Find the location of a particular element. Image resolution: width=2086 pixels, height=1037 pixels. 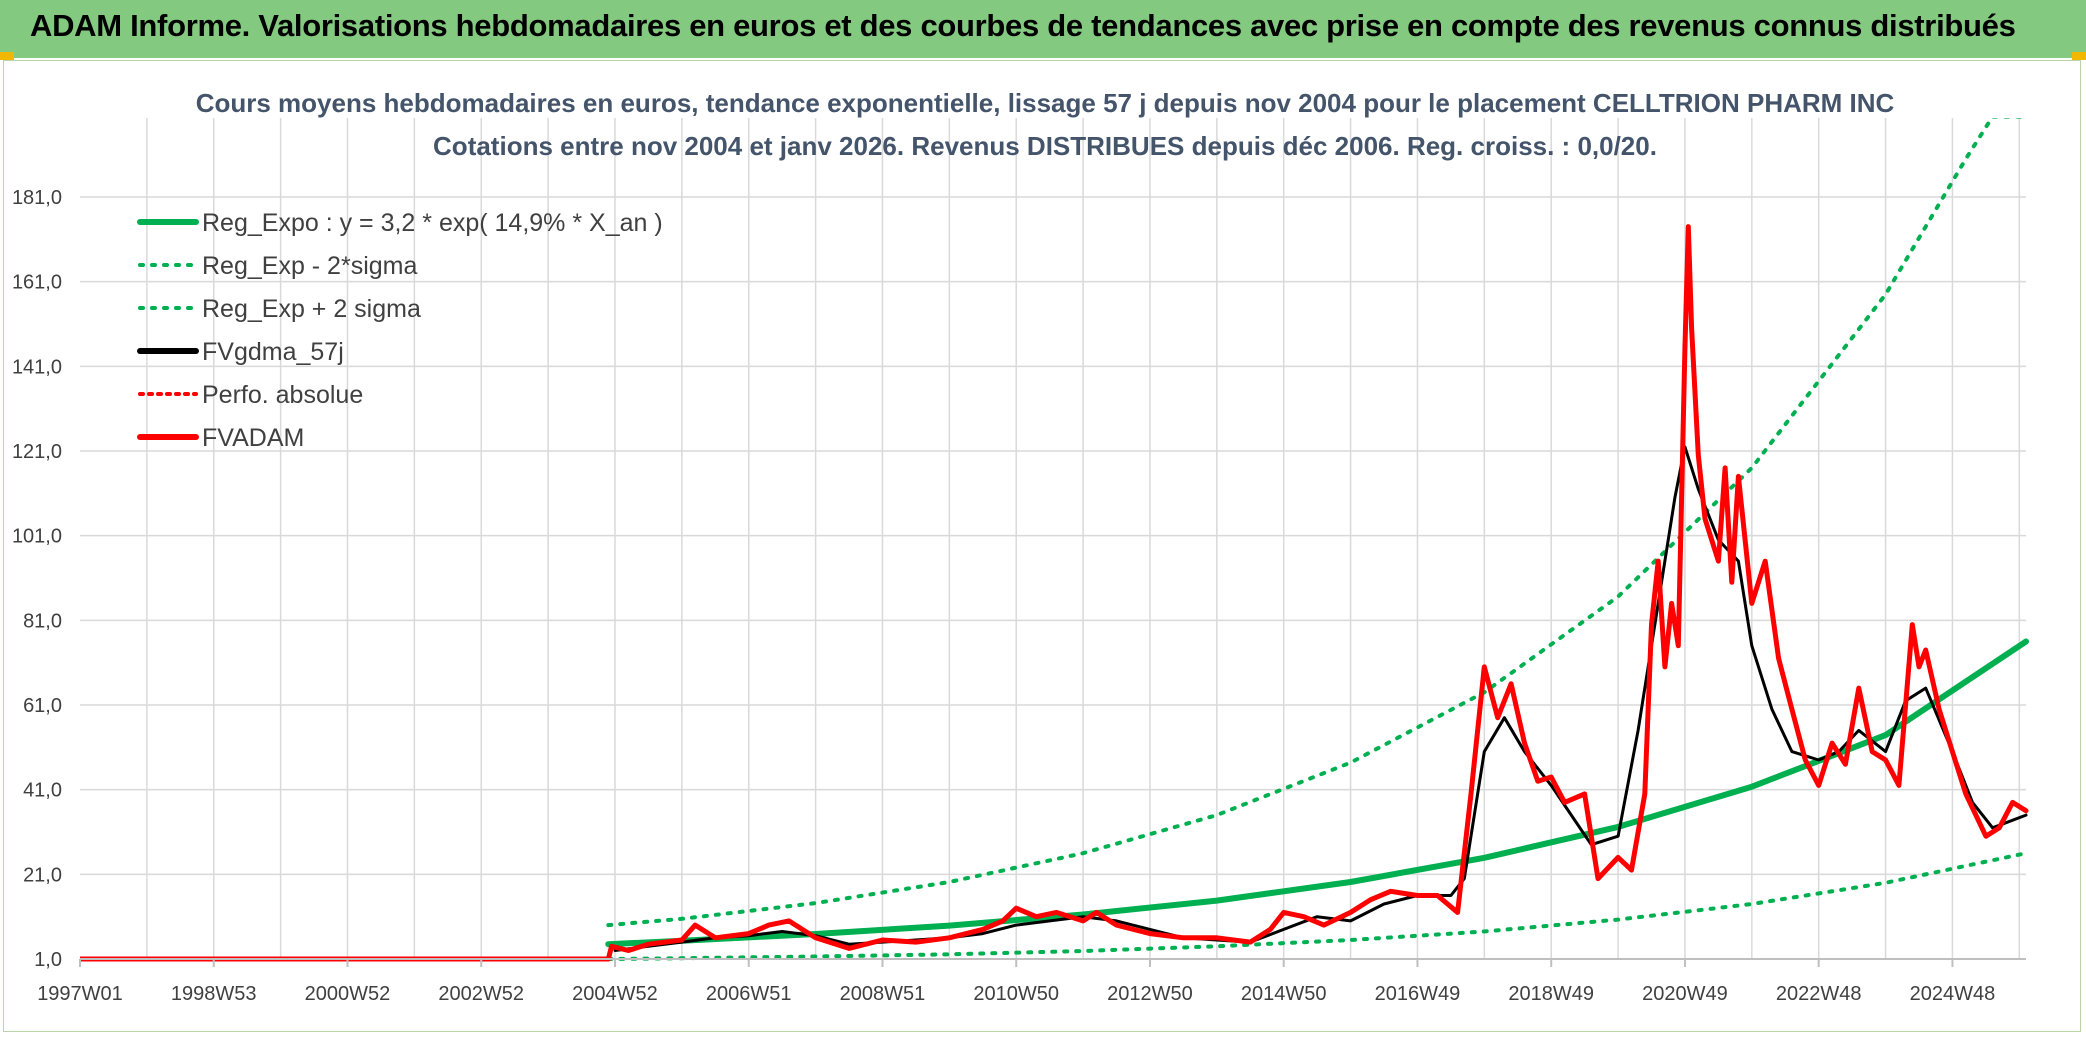

x-tick-label: 1998W53 is located at coordinates (214, 994).